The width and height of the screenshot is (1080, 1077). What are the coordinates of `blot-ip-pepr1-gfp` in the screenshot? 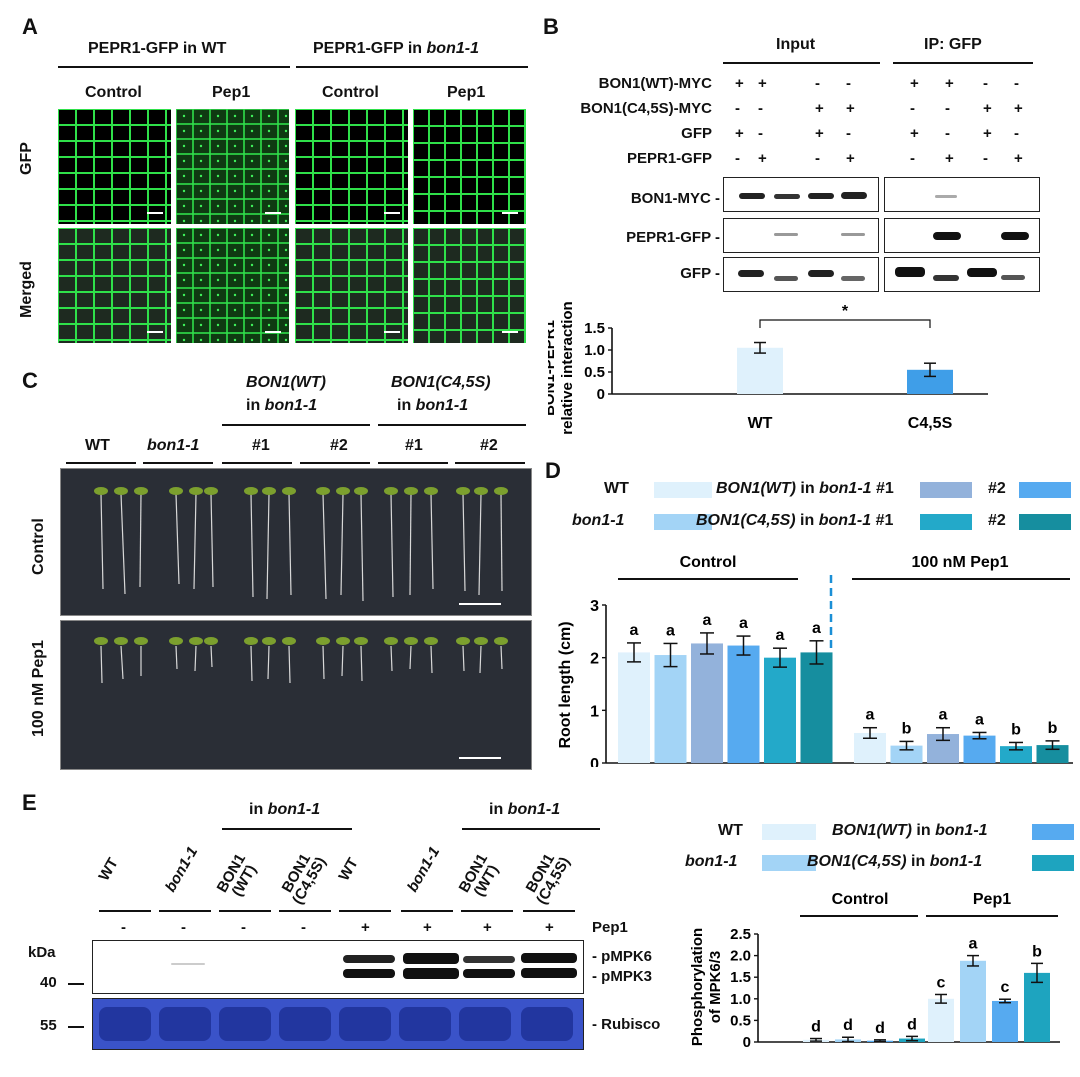 It's located at (962, 235).